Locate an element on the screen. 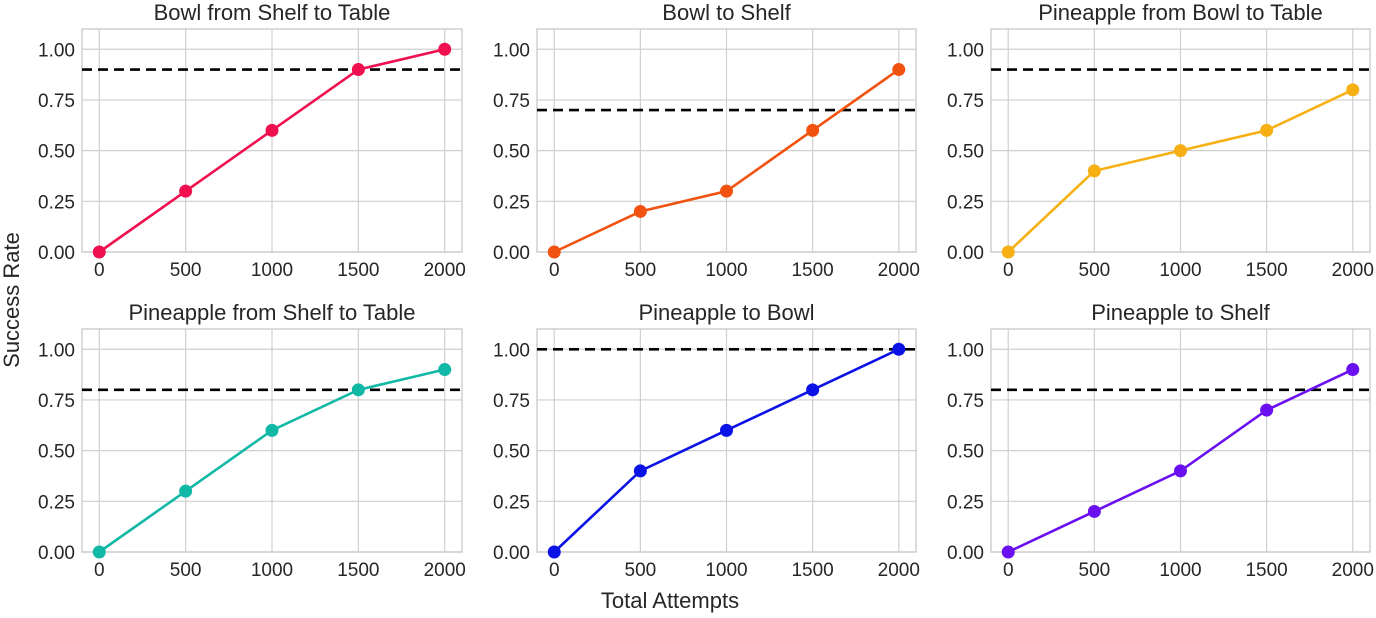 This screenshot has width=1376, height=618. subplot-title: Pineapple to Shelf is located at coordinates (1180, 312).